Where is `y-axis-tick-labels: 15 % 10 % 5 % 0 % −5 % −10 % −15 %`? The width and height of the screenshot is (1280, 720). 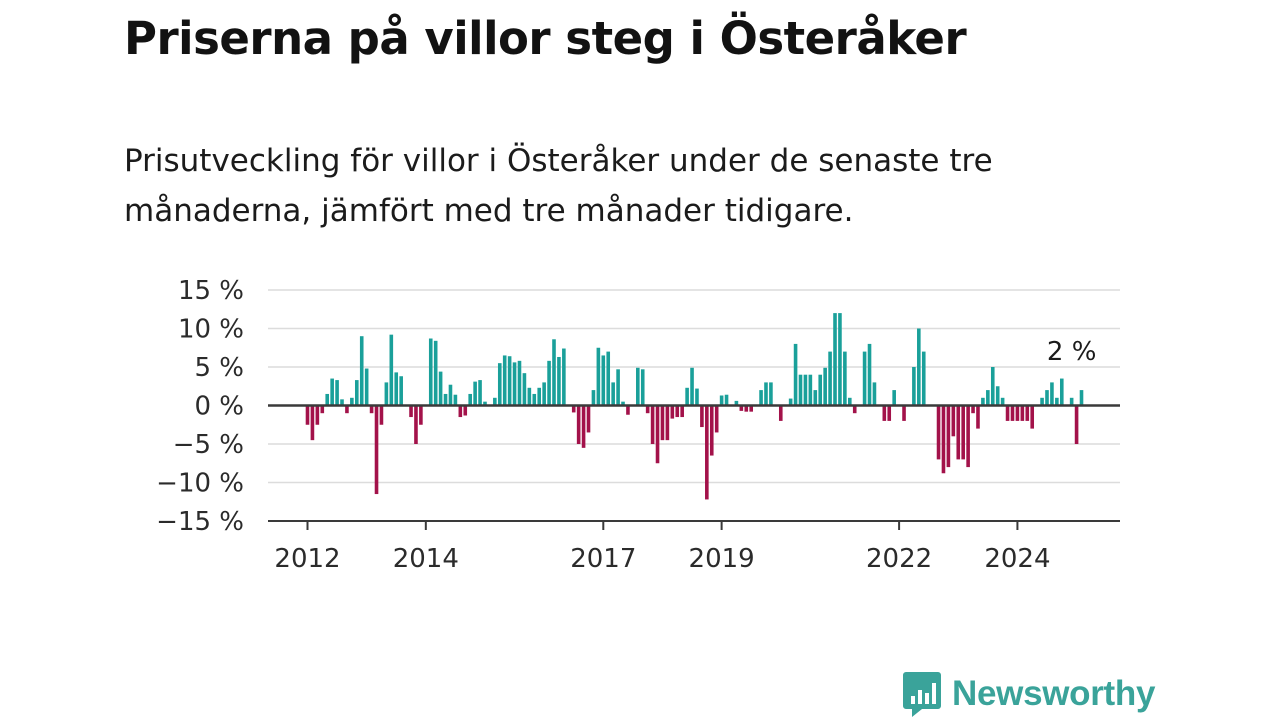
y-axis-tick-labels: 15 % 10 % 5 % 0 % −5 % −10 % −15 % is located at coordinates (200, 406).